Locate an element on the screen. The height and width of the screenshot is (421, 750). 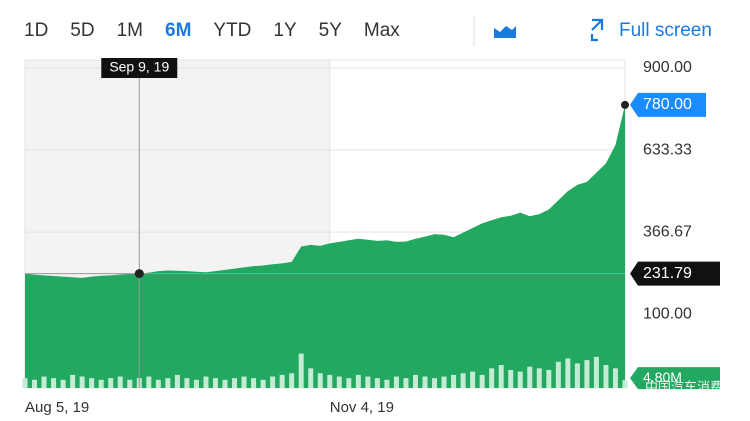
x-tick-label: Aug 5, 19 is located at coordinates (57, 407).